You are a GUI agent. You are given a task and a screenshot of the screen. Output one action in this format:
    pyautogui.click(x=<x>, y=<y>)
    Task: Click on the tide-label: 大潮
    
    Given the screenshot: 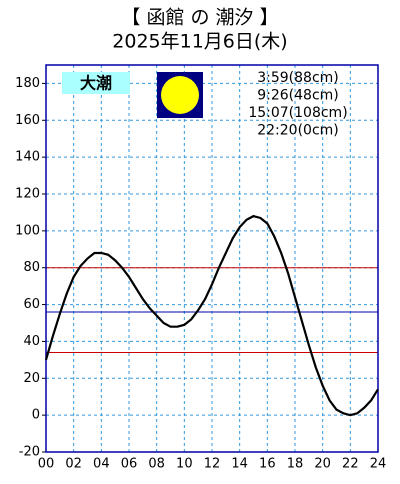 What is the action you would take?
    pyautogui.click(x=96, y=83)
    